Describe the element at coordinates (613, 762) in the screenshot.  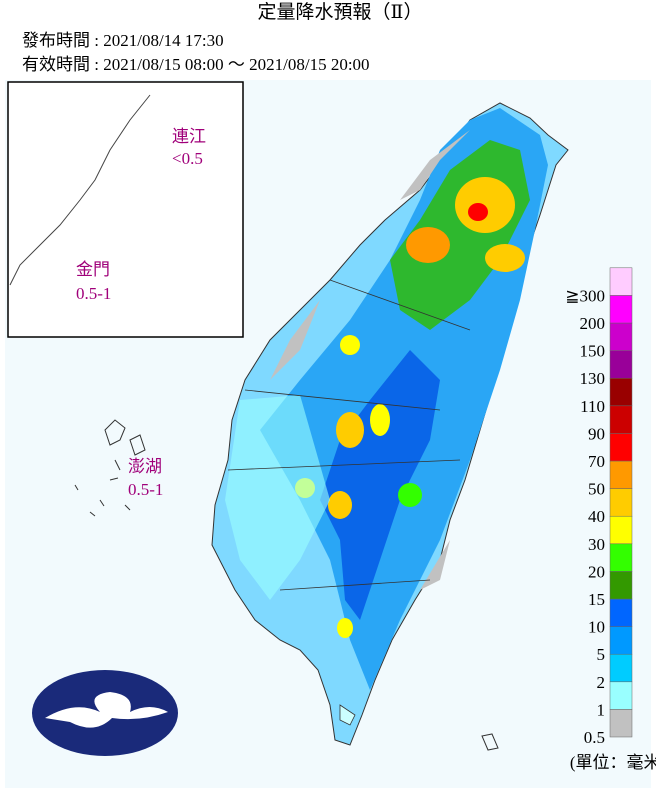
I see `unit-label: (單位：毫米)` at that location.